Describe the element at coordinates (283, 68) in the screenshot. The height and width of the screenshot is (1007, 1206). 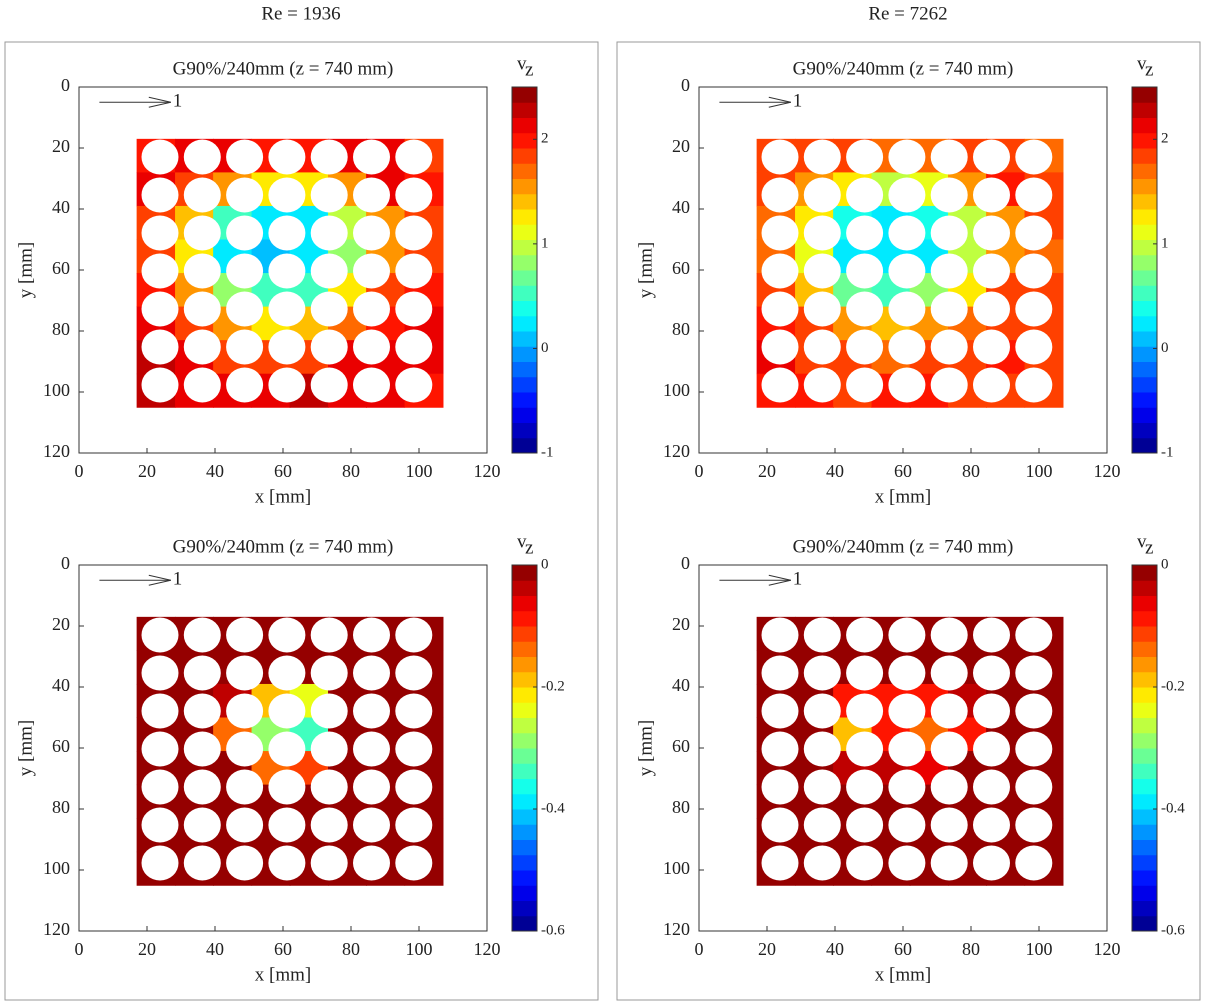
I see `chart-title: G90%/240mm (z = 740 mm)` at that location.